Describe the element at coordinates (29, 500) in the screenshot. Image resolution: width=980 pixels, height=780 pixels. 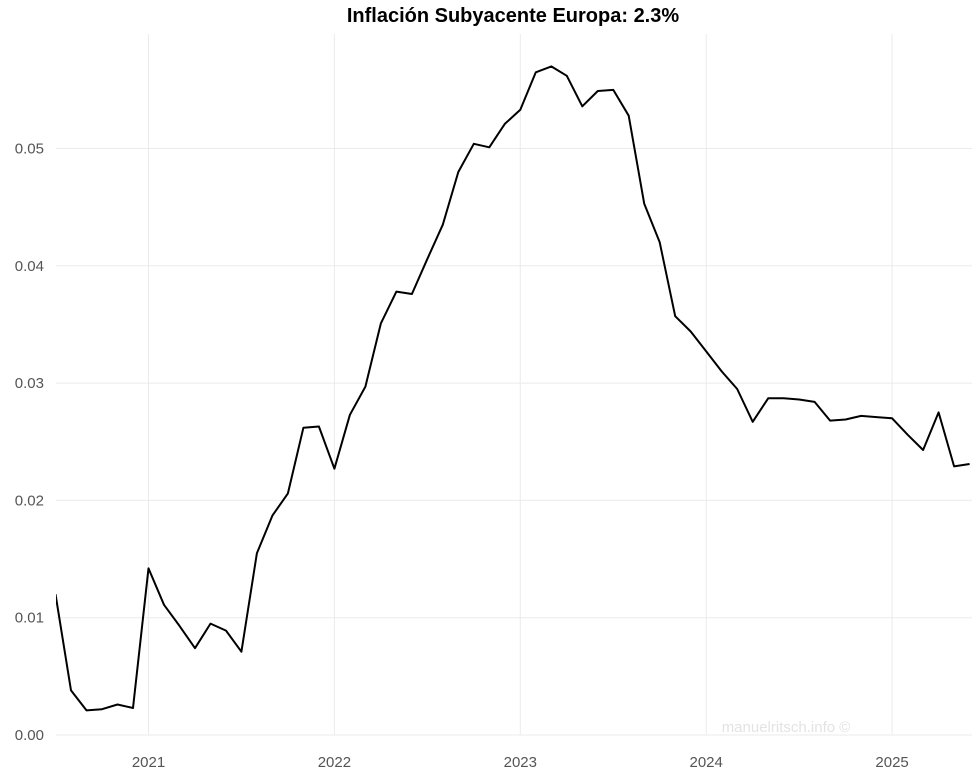
I see `y-tick-label: 0.02` at that location.